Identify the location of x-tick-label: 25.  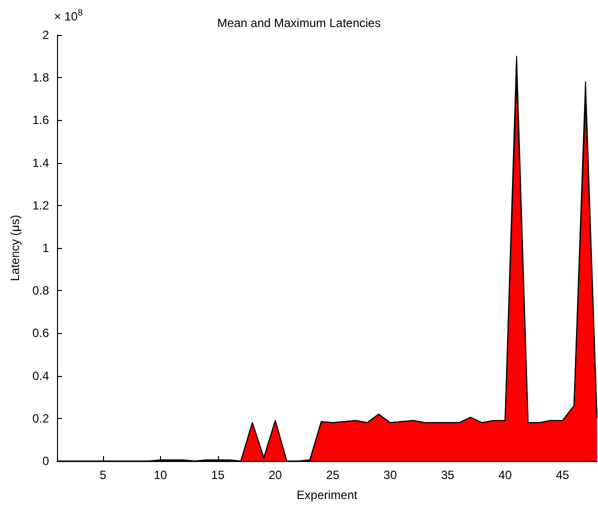
(333, 475).